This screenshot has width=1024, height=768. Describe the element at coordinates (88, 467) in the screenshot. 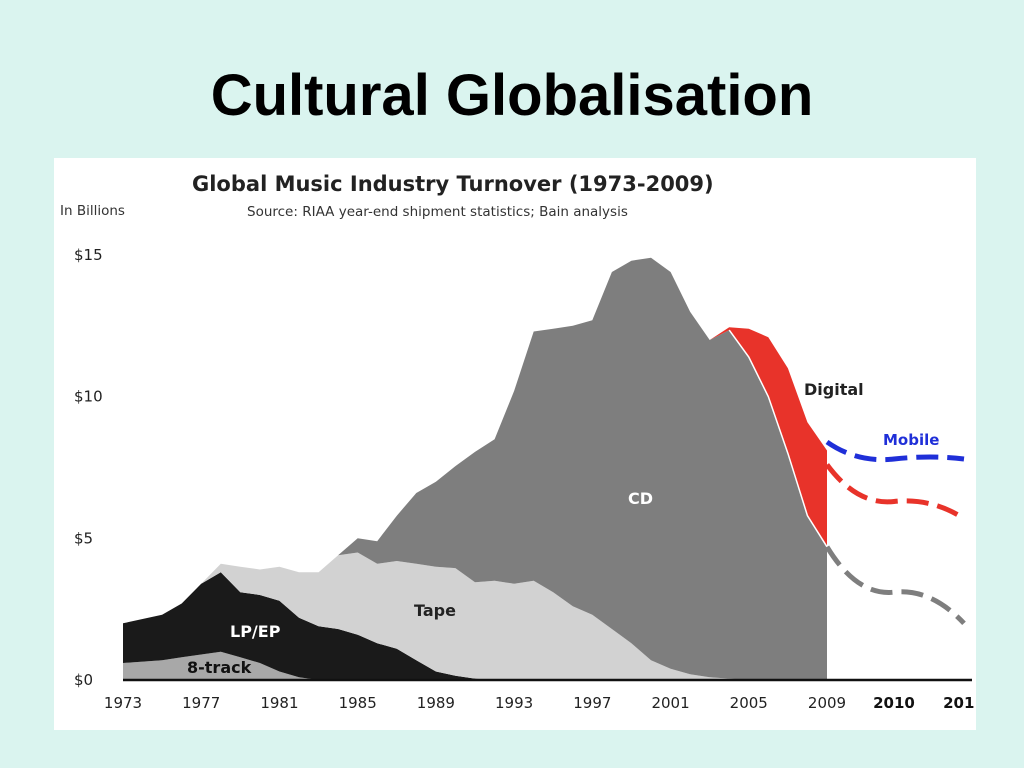

I see `y-ticks: $0 $5 $10 $15` at that location.